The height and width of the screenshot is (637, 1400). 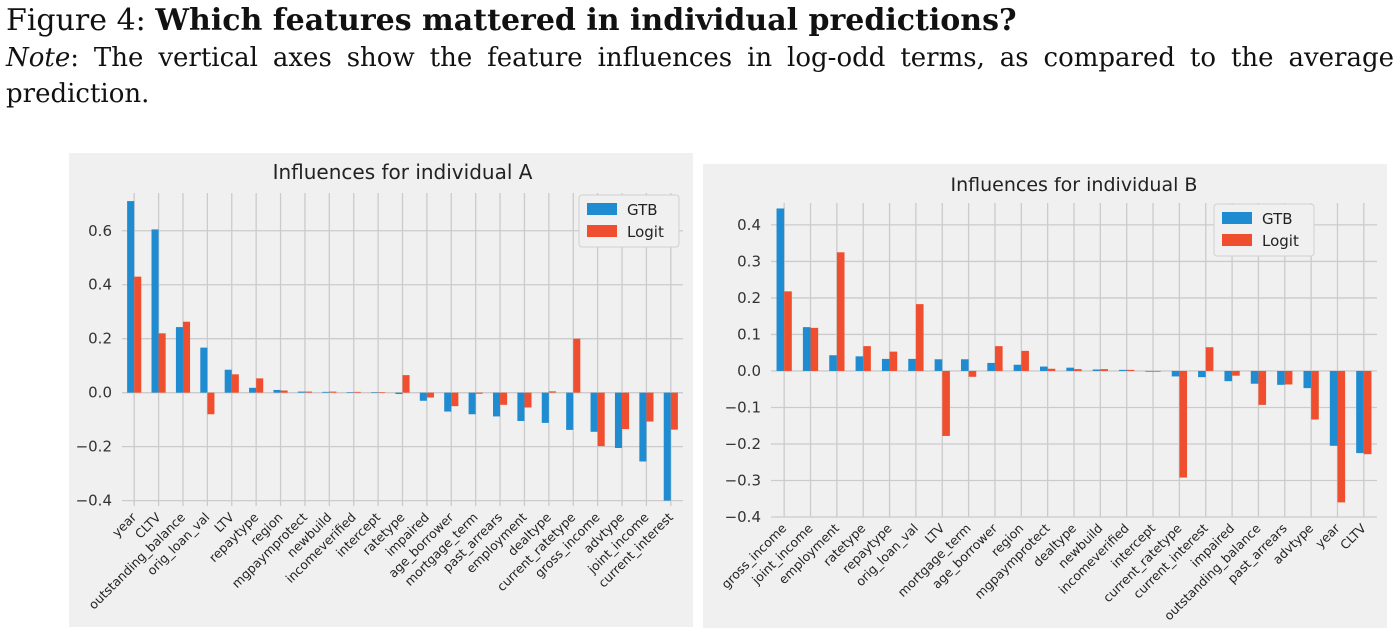 I want to click on chart-b-xtick-label: year, so click(x=1327, y=535).